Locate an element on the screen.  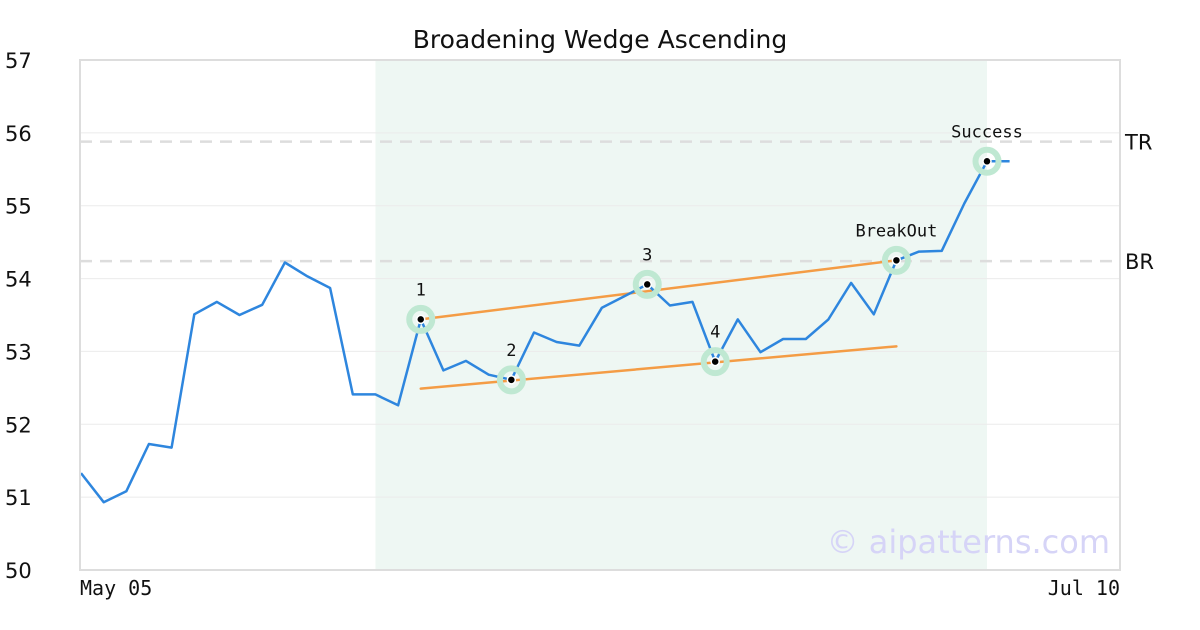
marked-point: 2 is located at coordinates (511, 368).